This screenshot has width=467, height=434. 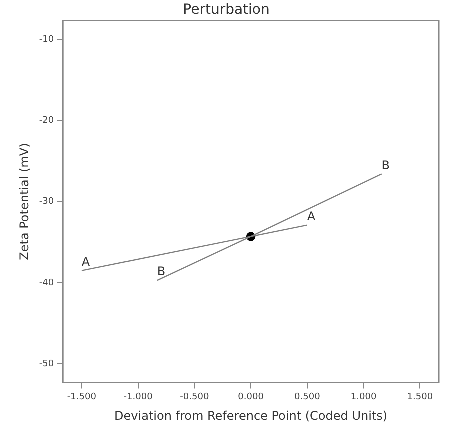 I want to click on y-axis-title: Zeta Potential (mV), so click(x=24, y=201).